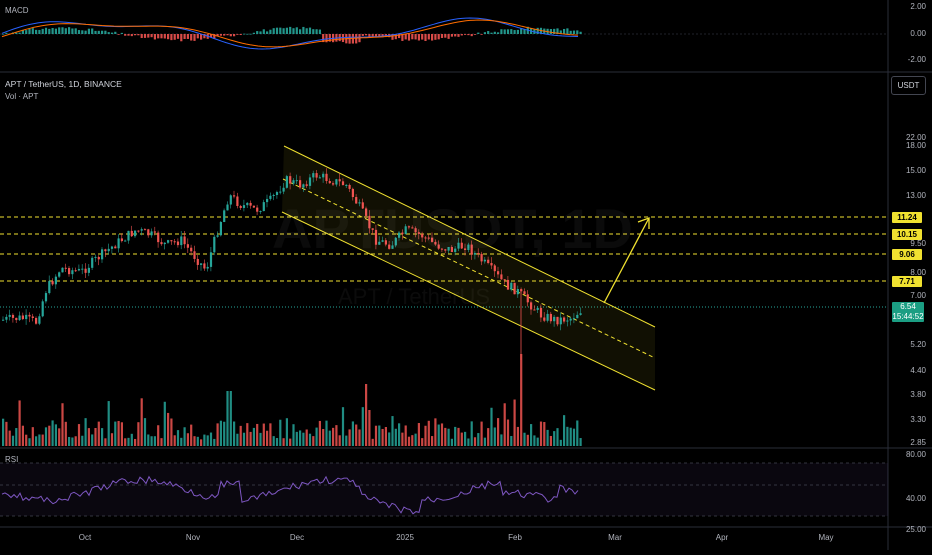 This screenshot has height=555, width=932. I want to click on price-axis-label: 2.85, so click(918, 442).